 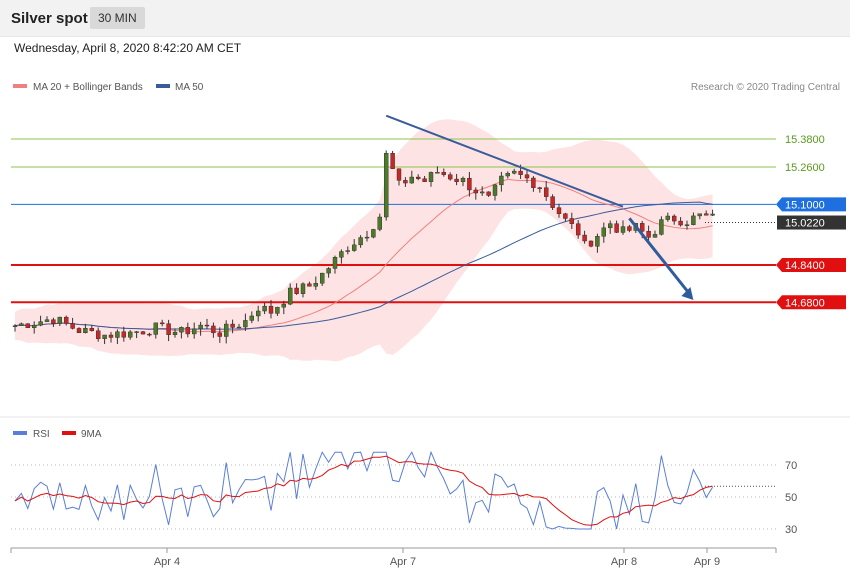 I want to click on rsi-pane: 70 50 30, so click(x=404, y=493).